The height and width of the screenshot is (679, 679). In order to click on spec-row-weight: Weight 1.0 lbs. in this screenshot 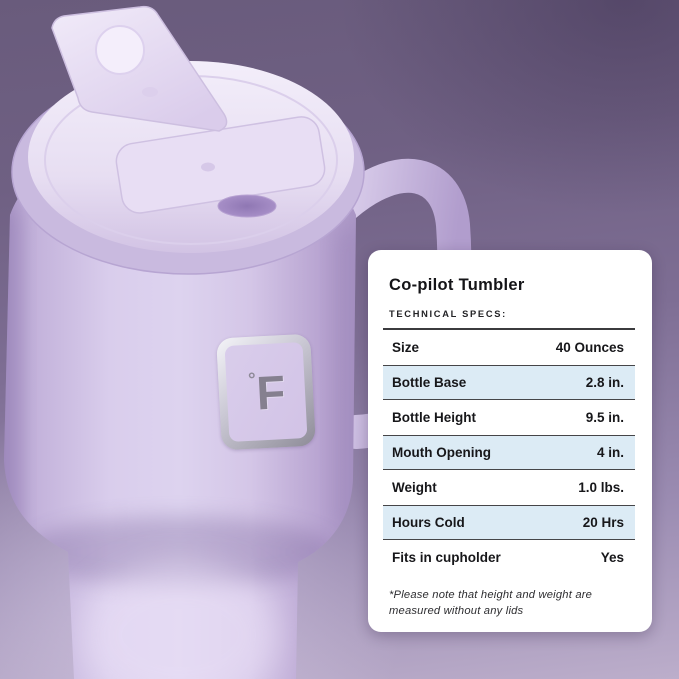, I will do `click(509, 487)`.